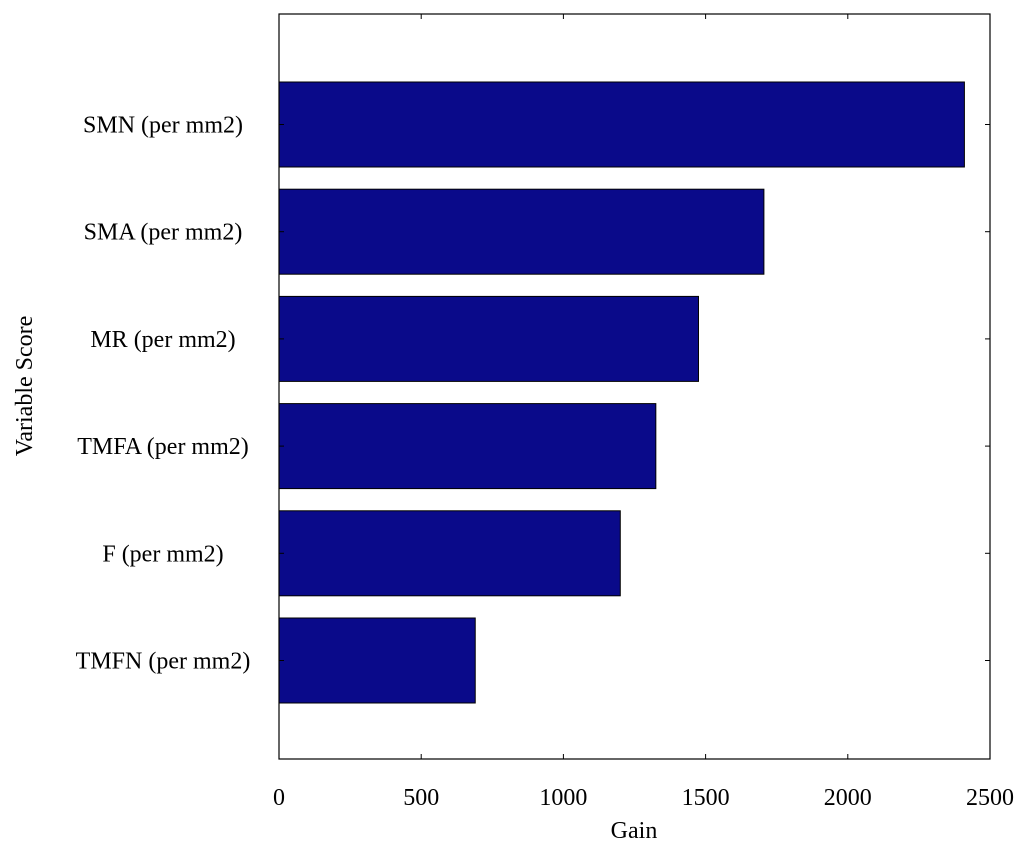 This screenshot has width=1024, height=848. I want to click on x-tick-label-2: 1000, so click(563, 798).